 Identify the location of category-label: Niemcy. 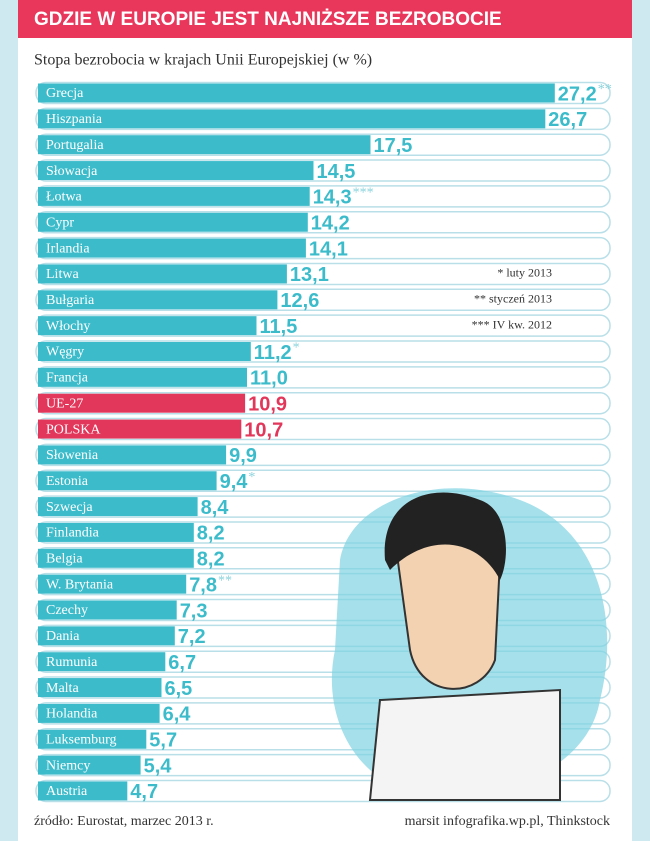
(68, 765).